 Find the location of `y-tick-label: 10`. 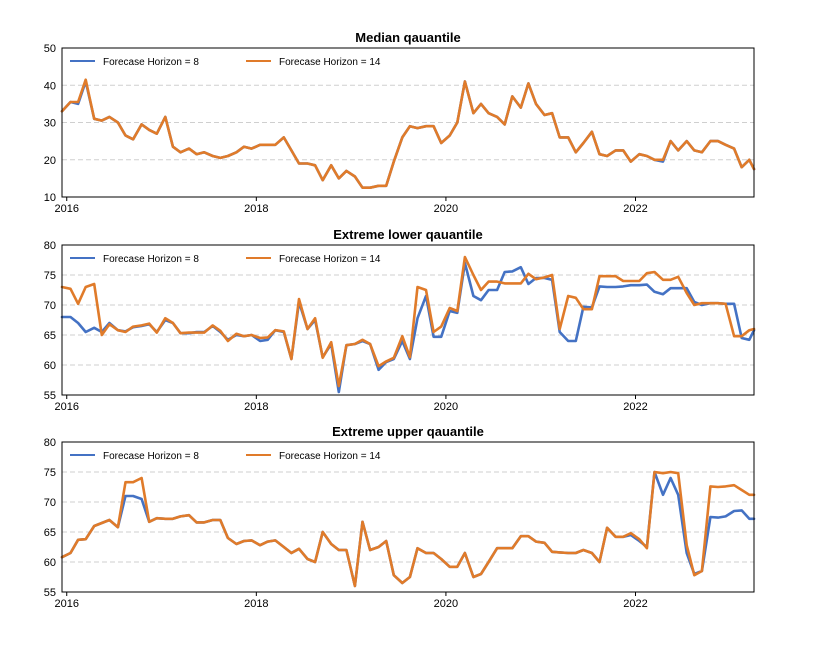

y-tick-label: 10 is located at coordinates (50, 198).